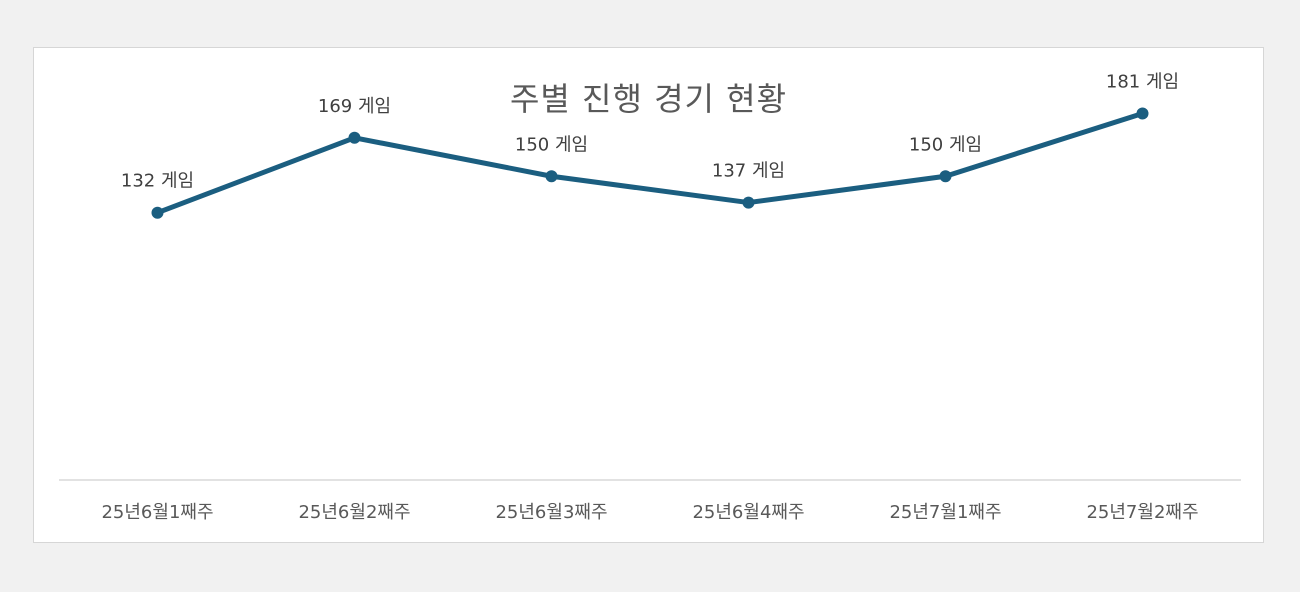 This screenshot has width=1300, height=592. Describe the element at coordinates (157, 512) in the screenshot. I see `x-tick-label: 25년6월1째주` at that location.